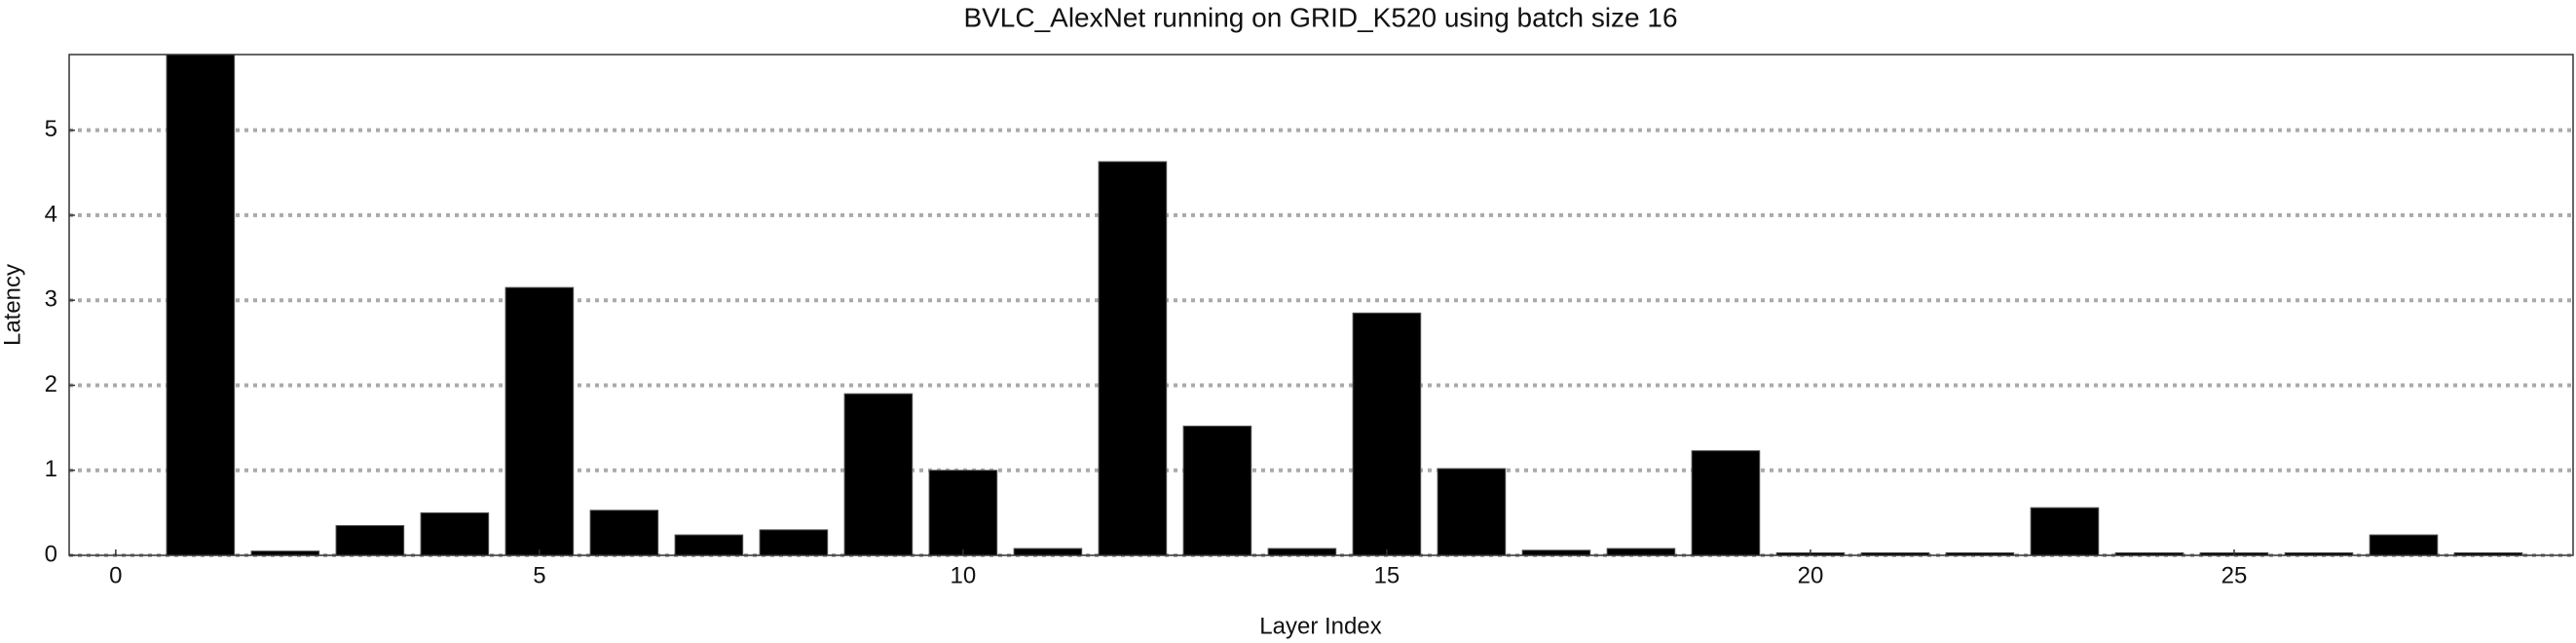 The width and height of the screenshot is (2576, 643). Describe the element at coordinates (964, 575) in the screenshot. I see `x-tick-label: 10` at that location.